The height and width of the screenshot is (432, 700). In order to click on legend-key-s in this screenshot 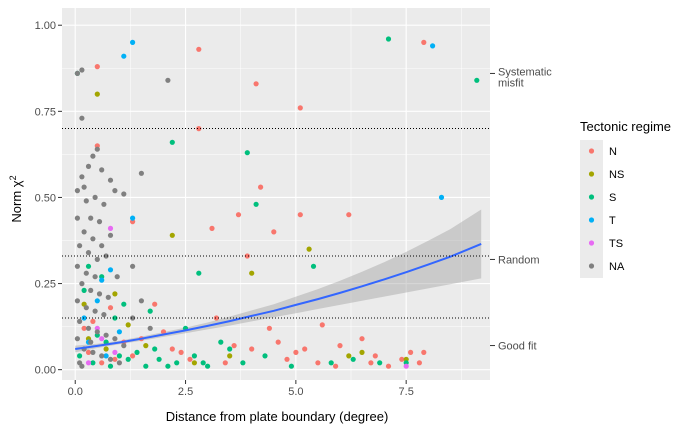, I will do `click(591, 197)`.